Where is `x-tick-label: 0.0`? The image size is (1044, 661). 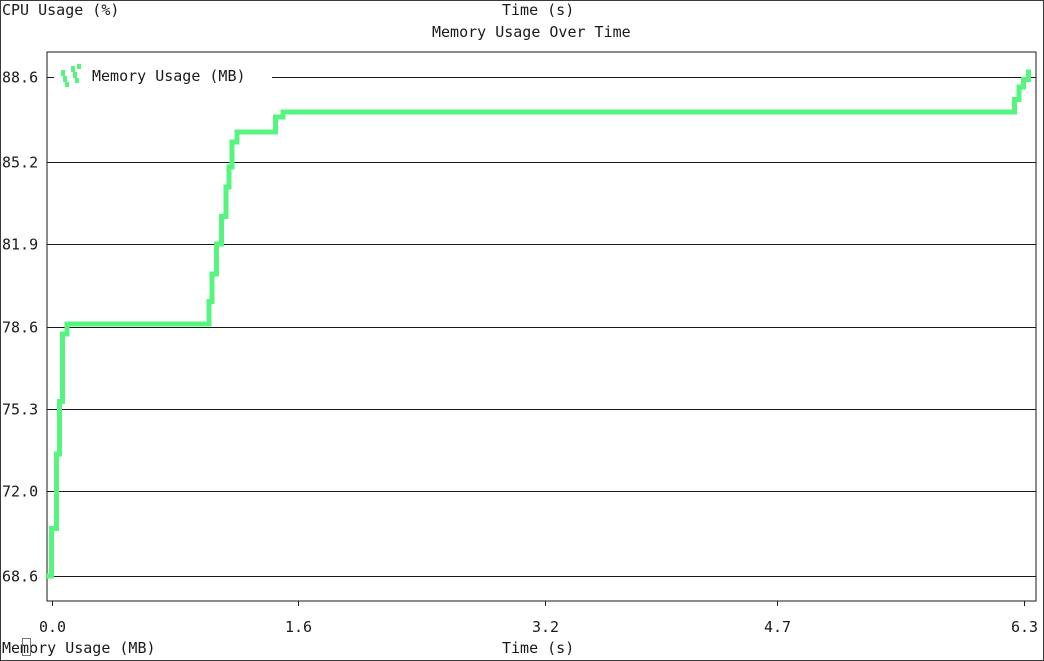 x-tick-label: 0.0 is located at coordinates (52, 627).